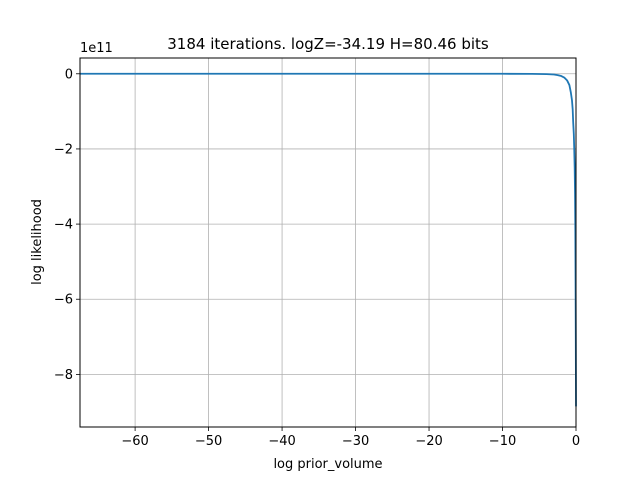 The height and width of the screenshot is (480, 640). What do you see at coordinates (502, 441) in the screenshot?
I see `x-tick-label: −10` at bounding box center [502, 441].